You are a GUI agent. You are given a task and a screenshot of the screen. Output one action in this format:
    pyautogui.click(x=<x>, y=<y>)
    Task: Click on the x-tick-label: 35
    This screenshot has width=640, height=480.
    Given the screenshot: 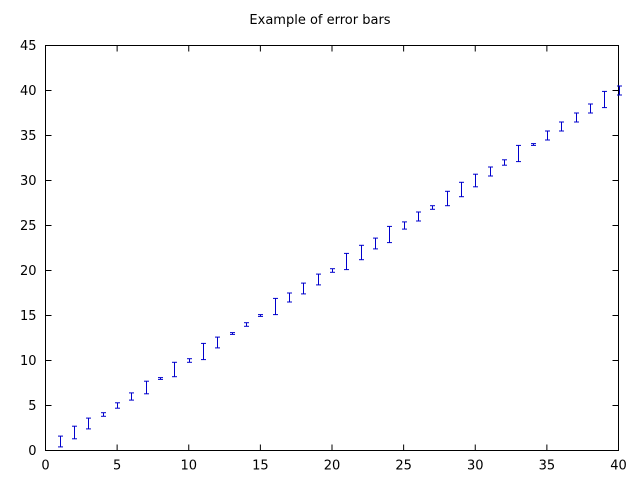 What is the action you would take?
    pyautogui.click(x=547, y=466)
    